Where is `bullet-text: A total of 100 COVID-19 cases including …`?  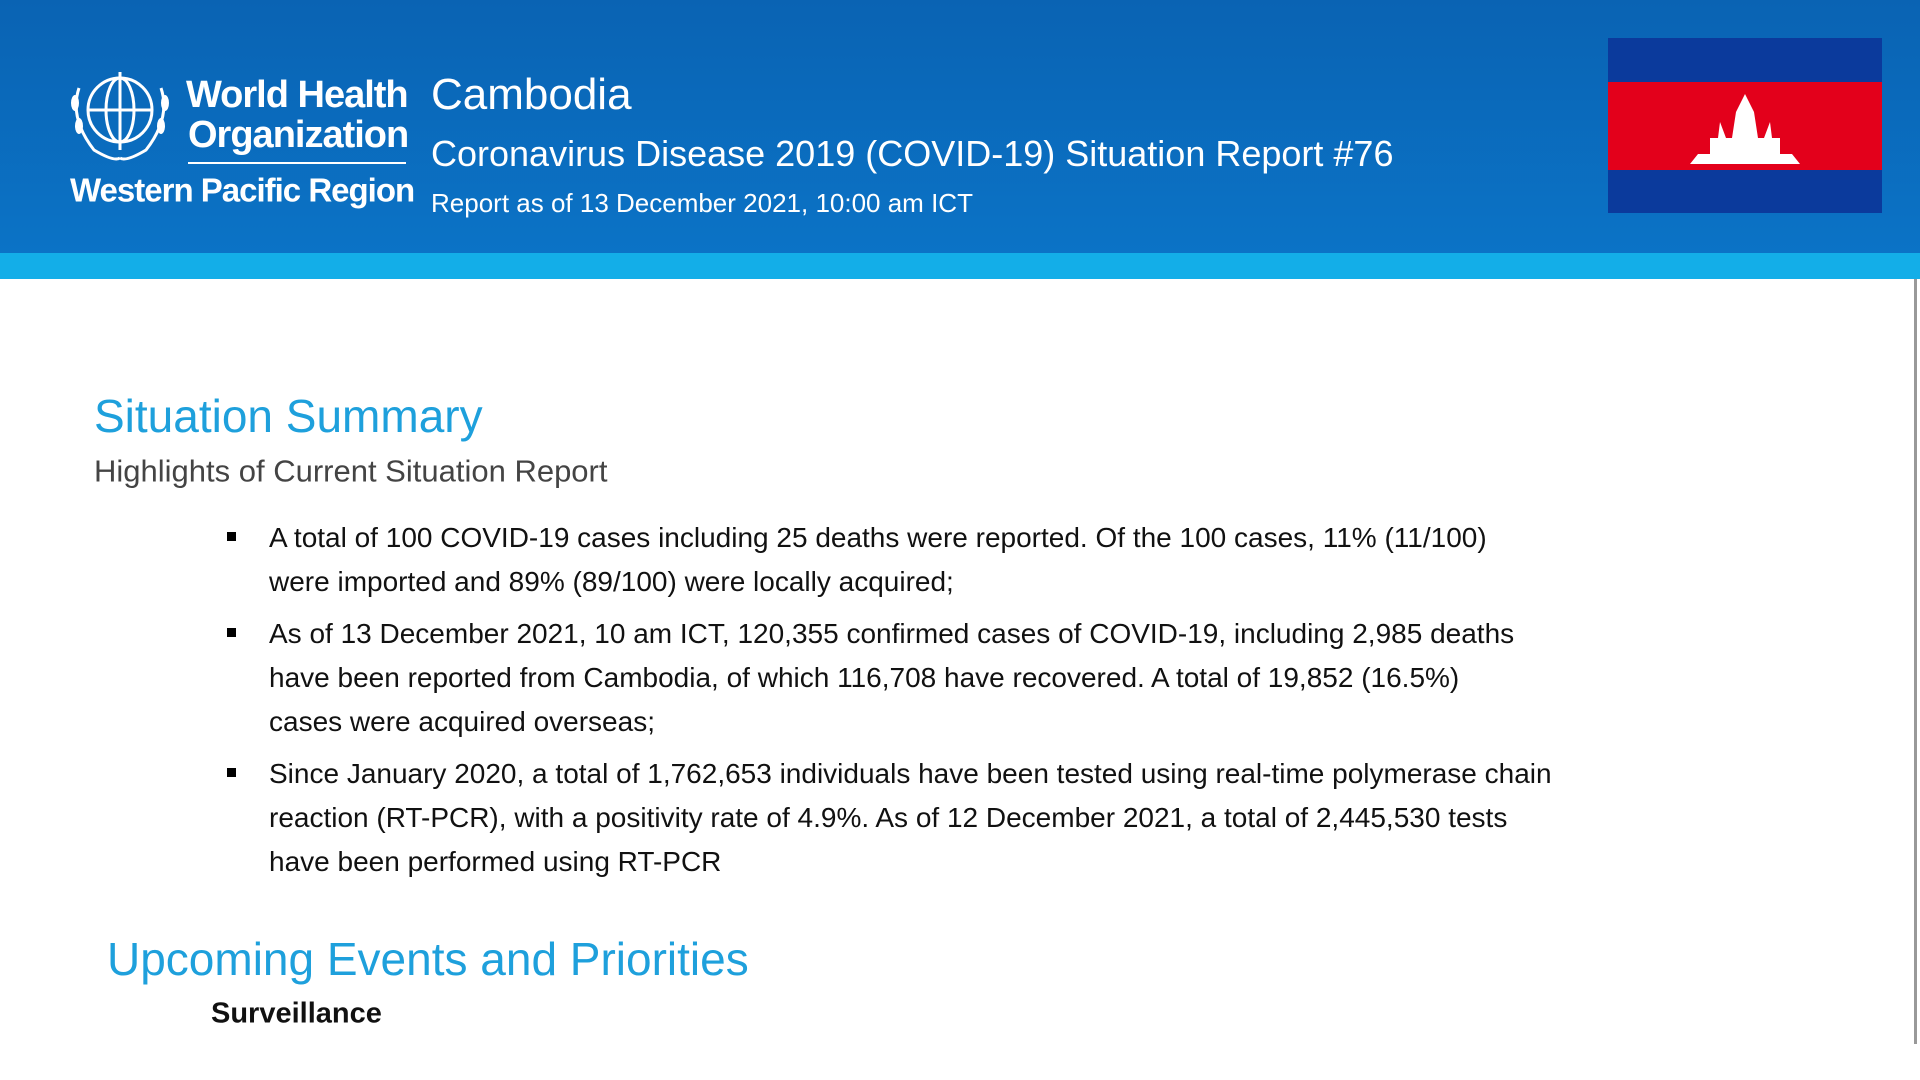
bullet-text: A total of 100 COVID-19 cases including … is located at coordinates (878, 537).